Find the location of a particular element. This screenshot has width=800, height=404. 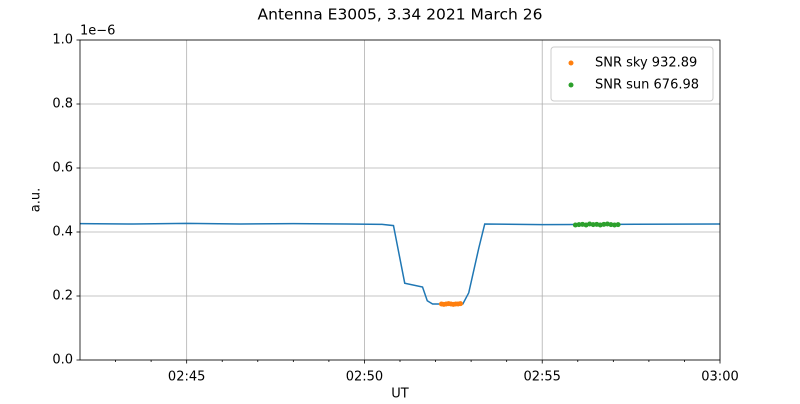

y-tick-label: 0.4 is located at coordinates (62, 232).